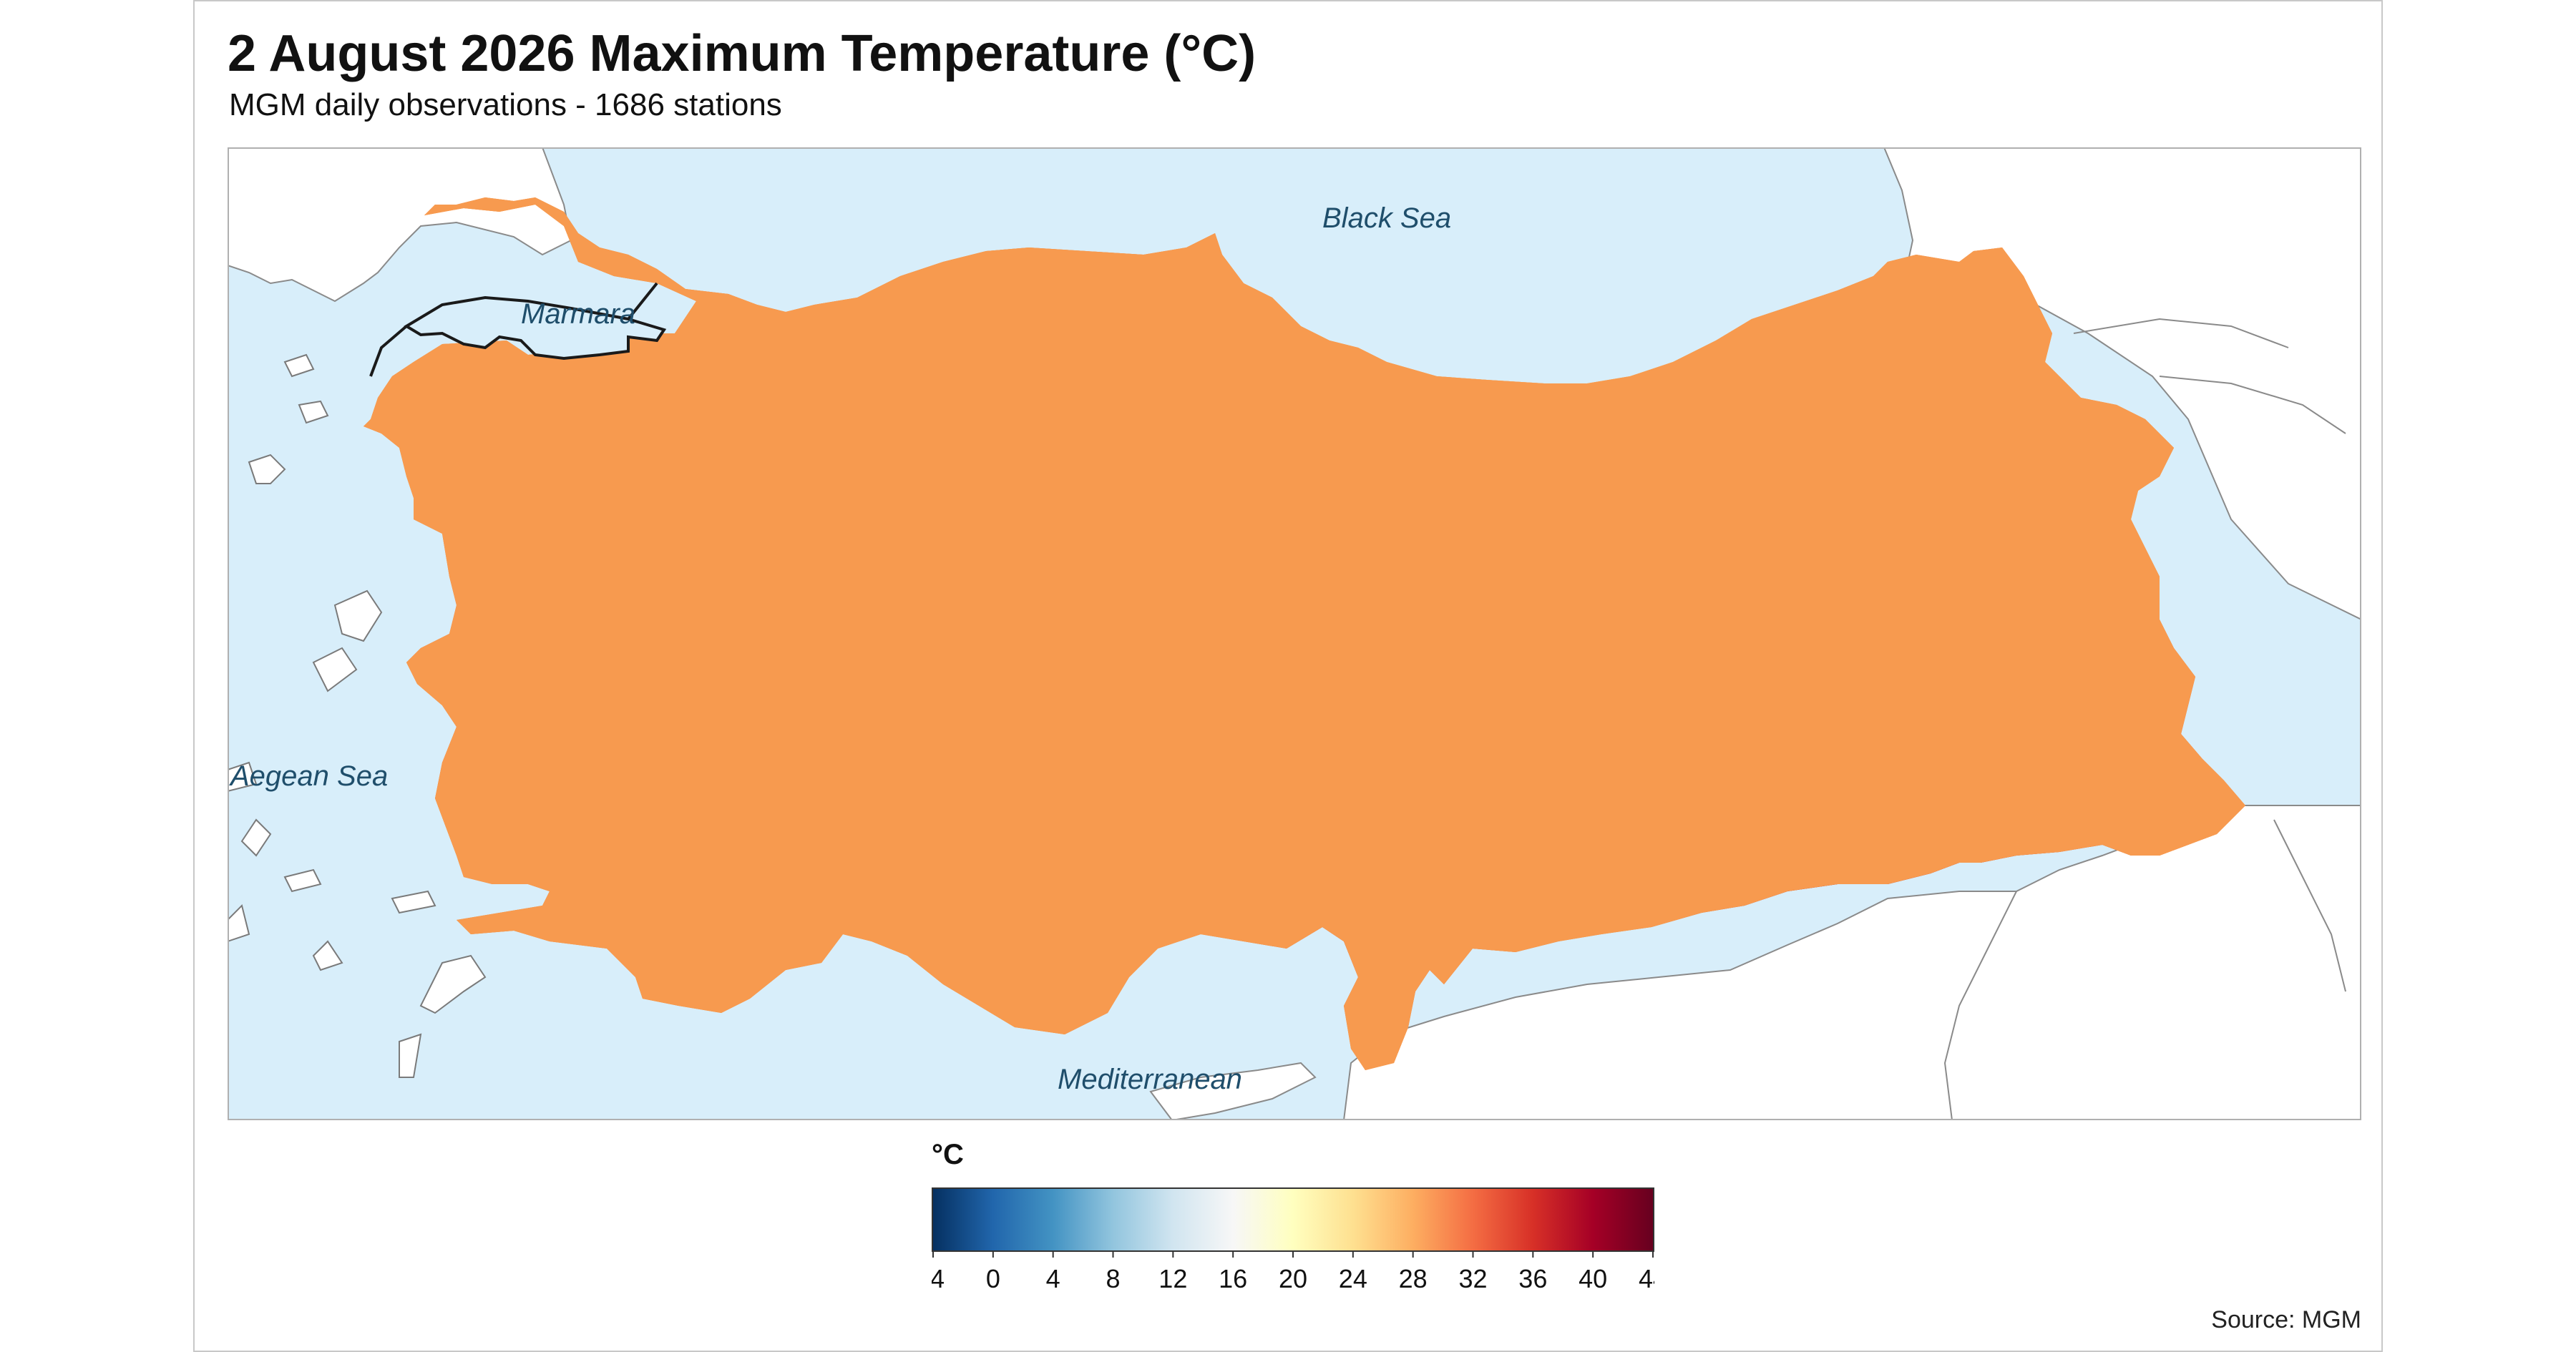 This screenshot has height=1352, width=2576. What do you see at coordinates (389, 351) in the screenshot?
I see `dardanelles` at bounding box center [389, 351].